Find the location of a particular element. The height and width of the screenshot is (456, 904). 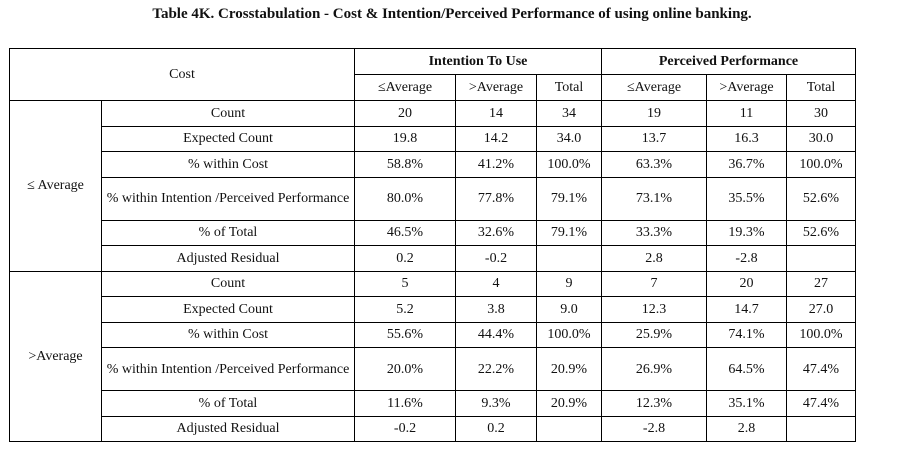

table-cell: 44.4% is located at coordinates (496, 334).